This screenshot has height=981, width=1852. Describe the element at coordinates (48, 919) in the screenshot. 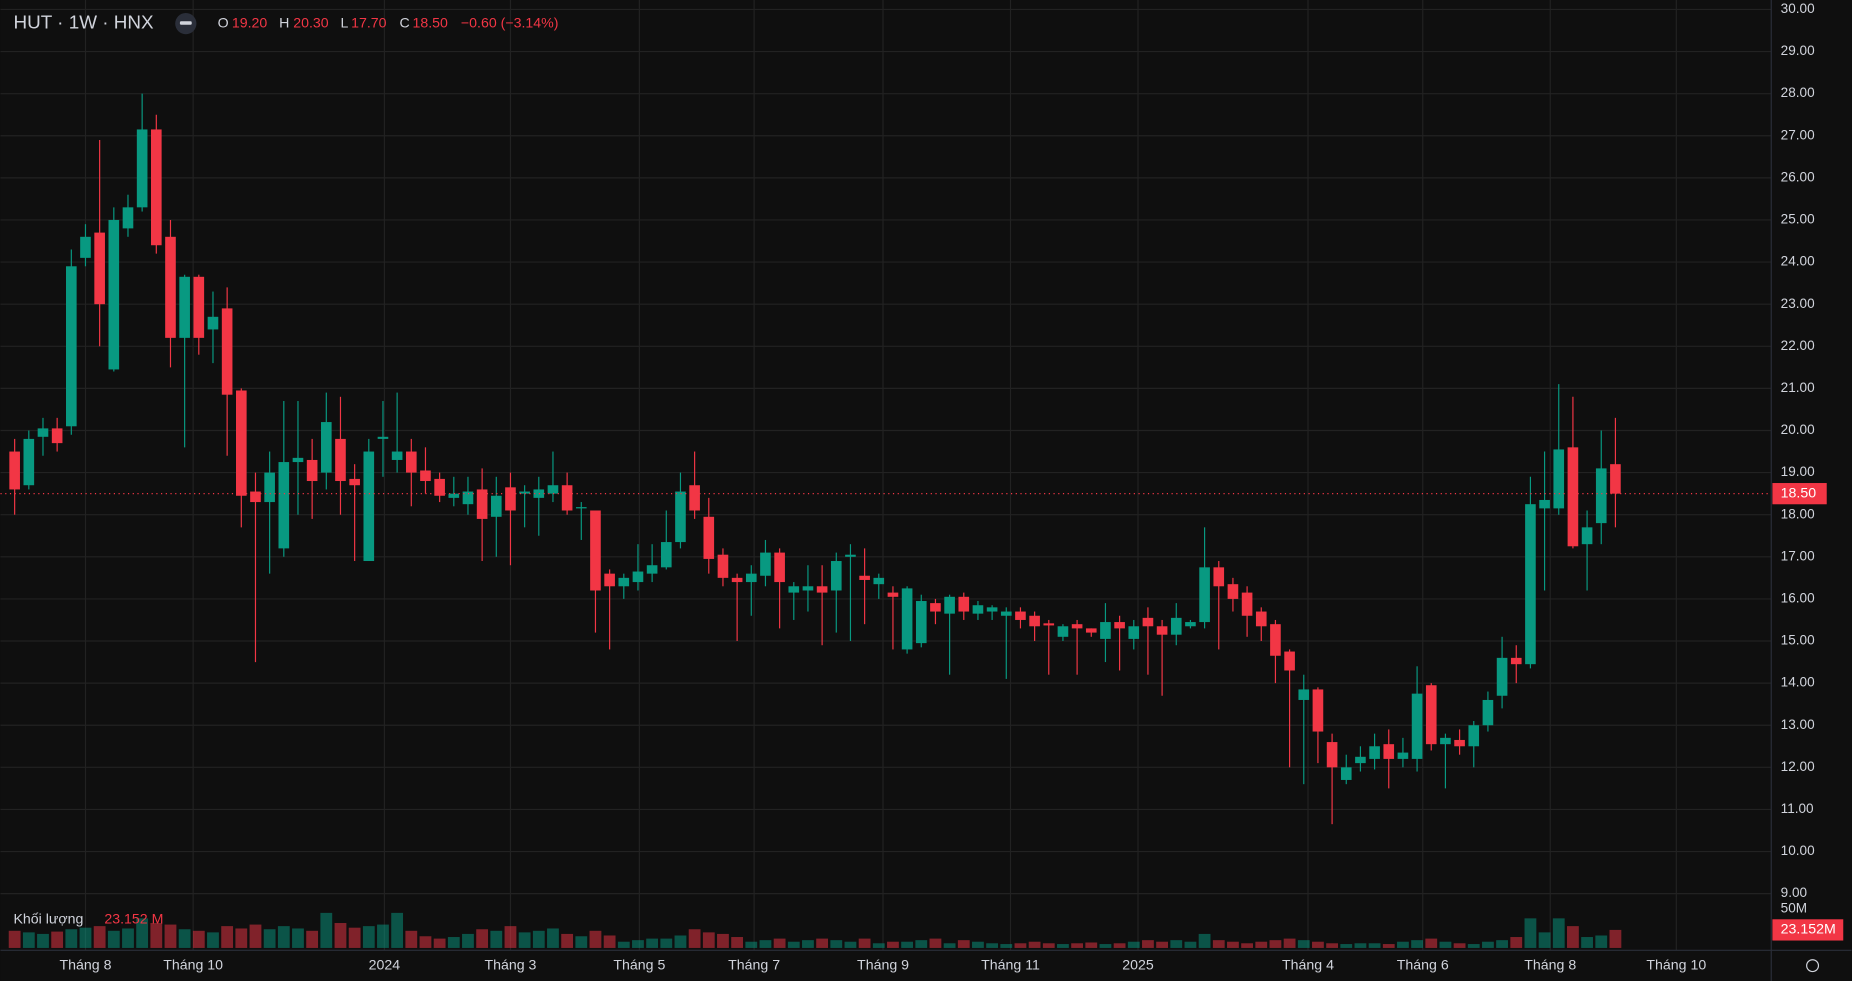

I see `volume-title: Khối lượng` at that location.